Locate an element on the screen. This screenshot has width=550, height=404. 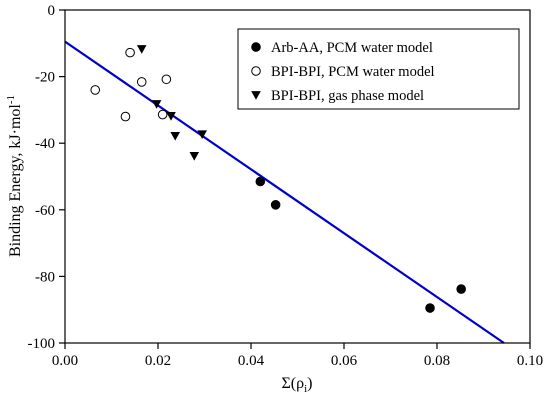
y-tick-label: -60 is located at coordinates (45, 211).